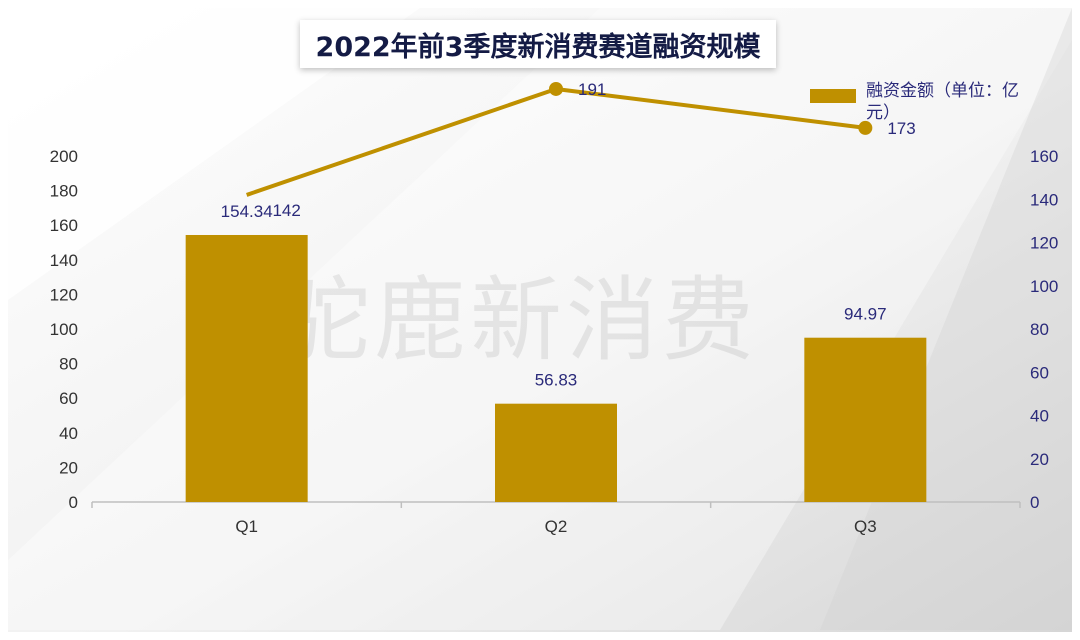 This screenshot has height=640, width=1080. Describe the element at coordinates (556, 380) in the screenshot. I see `bar-data-label: 56.83` at that location.